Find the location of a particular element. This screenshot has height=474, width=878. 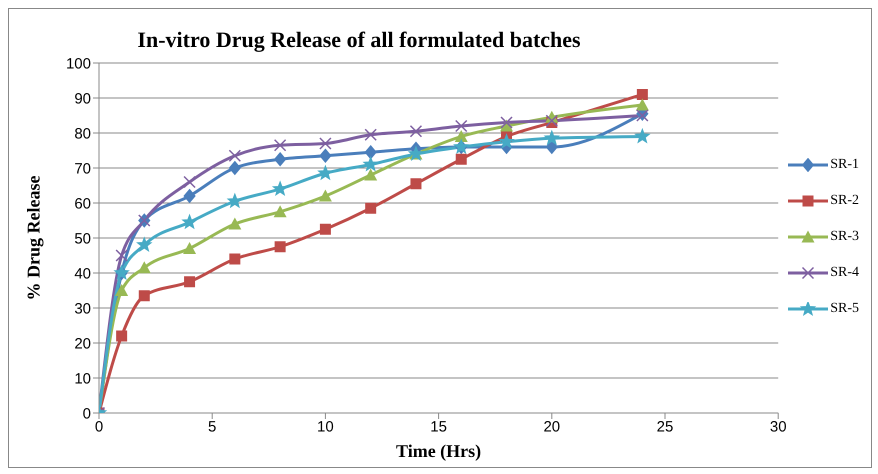

y-tick-label: 60 is located at coordinates (82, 203).